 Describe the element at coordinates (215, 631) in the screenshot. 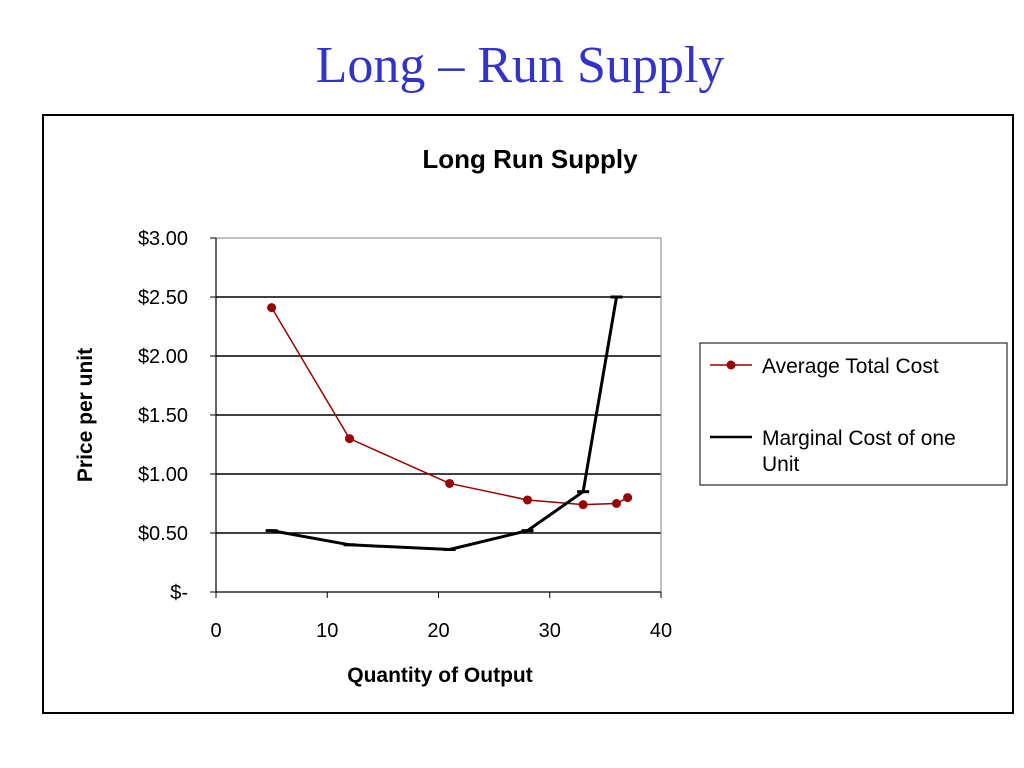

I see `x-tick-label: 0` at that location.